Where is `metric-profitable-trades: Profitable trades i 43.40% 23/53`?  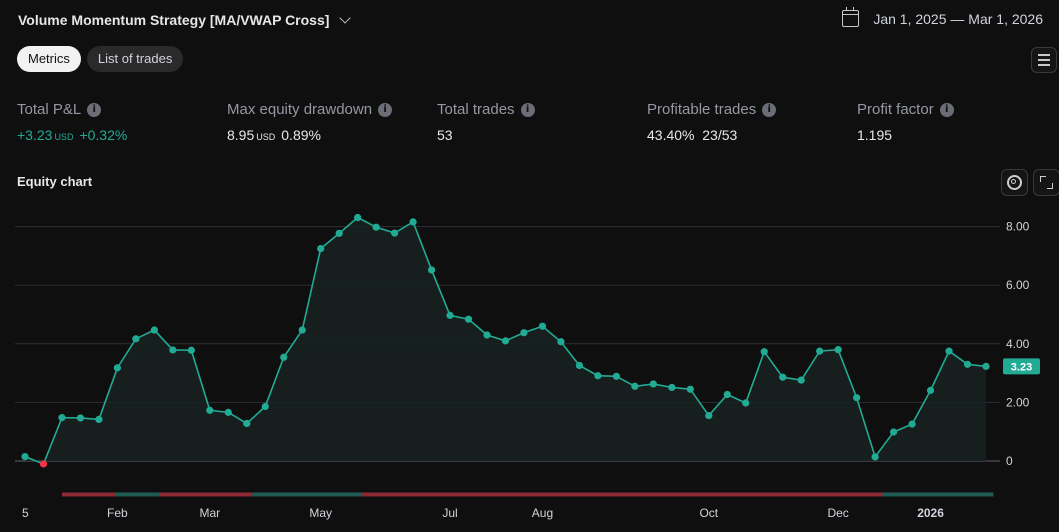 metric-profitable-trades: Profitable trades i 43.40% 23/53 is located at coordinates (712, 122).